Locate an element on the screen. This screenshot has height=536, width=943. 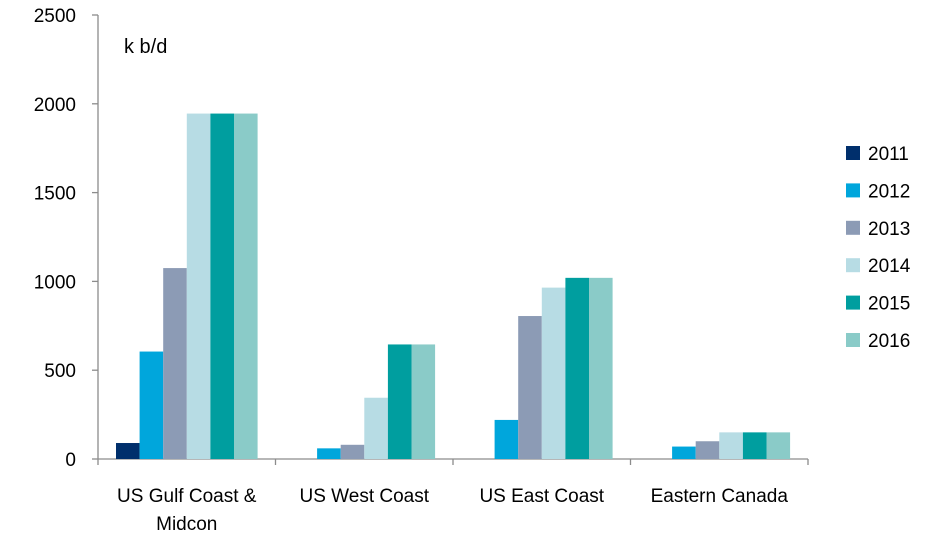
legend-swatch-2016 is located at coordinates (853, 340).